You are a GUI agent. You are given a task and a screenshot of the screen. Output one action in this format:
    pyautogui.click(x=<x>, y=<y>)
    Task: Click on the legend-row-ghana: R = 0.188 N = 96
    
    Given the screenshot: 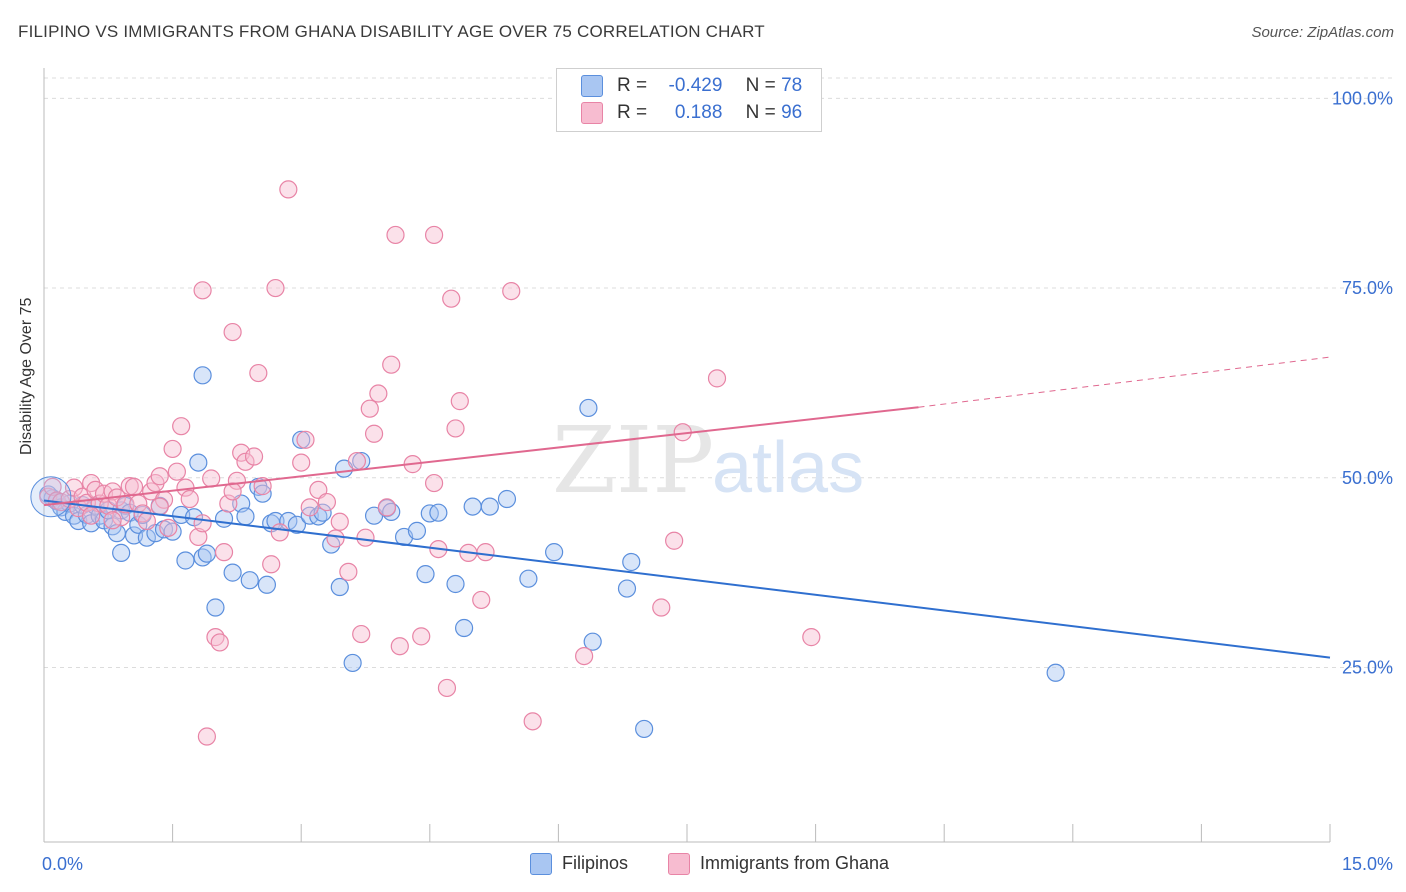 What is the action you would take?
    pyautogui.click(x=691, y=114)
    